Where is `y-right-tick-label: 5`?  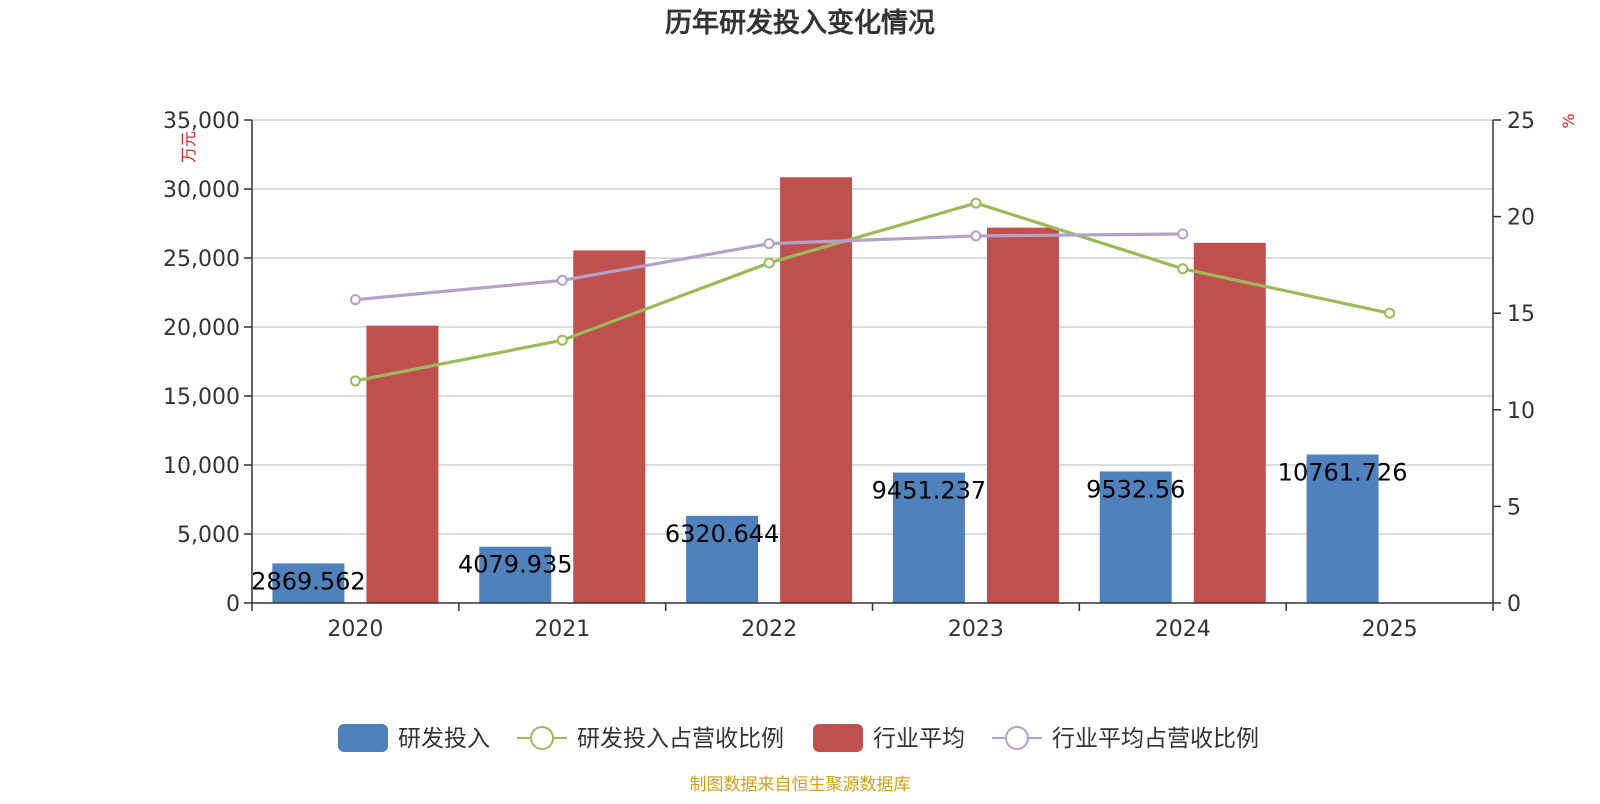
y-right-tick-label: 5 is located at coordinates (1514, 507).